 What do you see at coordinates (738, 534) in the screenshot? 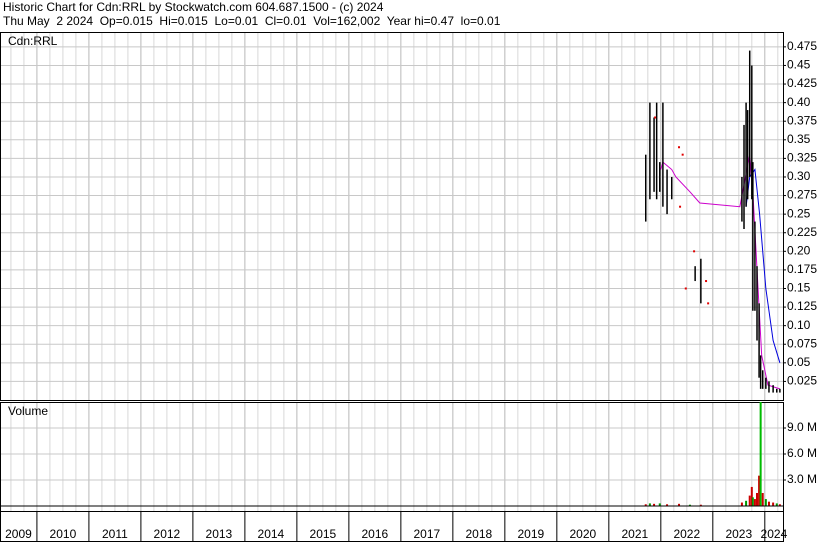
I see `x-tick-label: 2023` at bounding box center [738, 534].